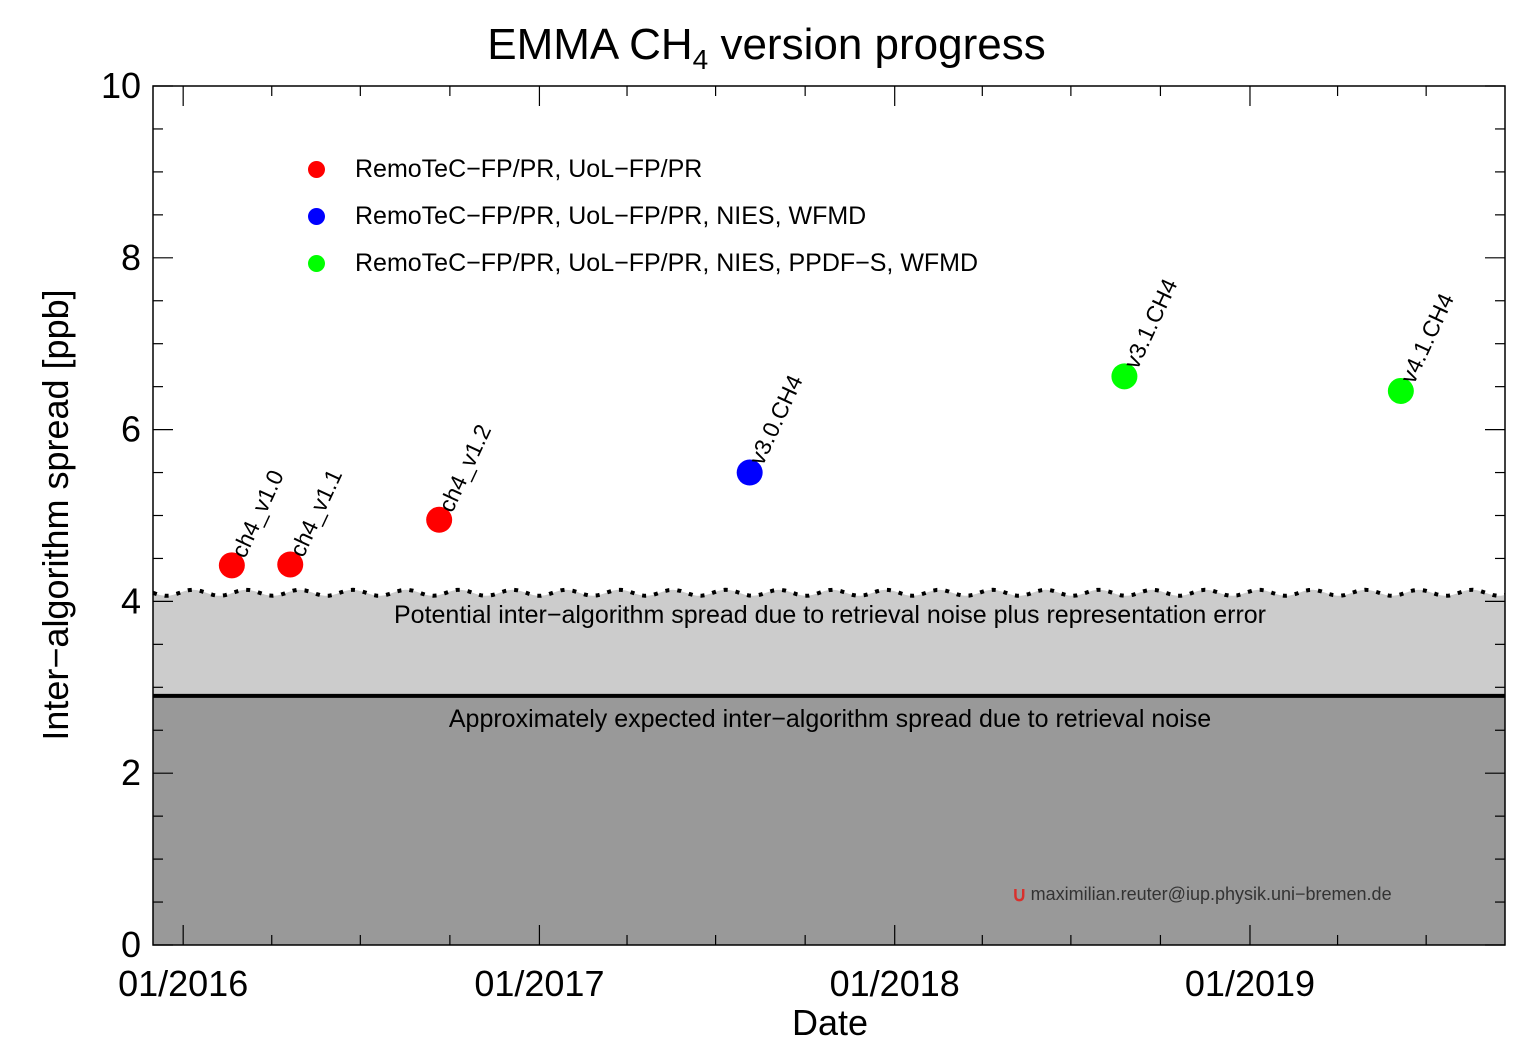  Describe the element at coordinates (131, 944) in the screenshot. I see `y-tick-label: 0` at that location.